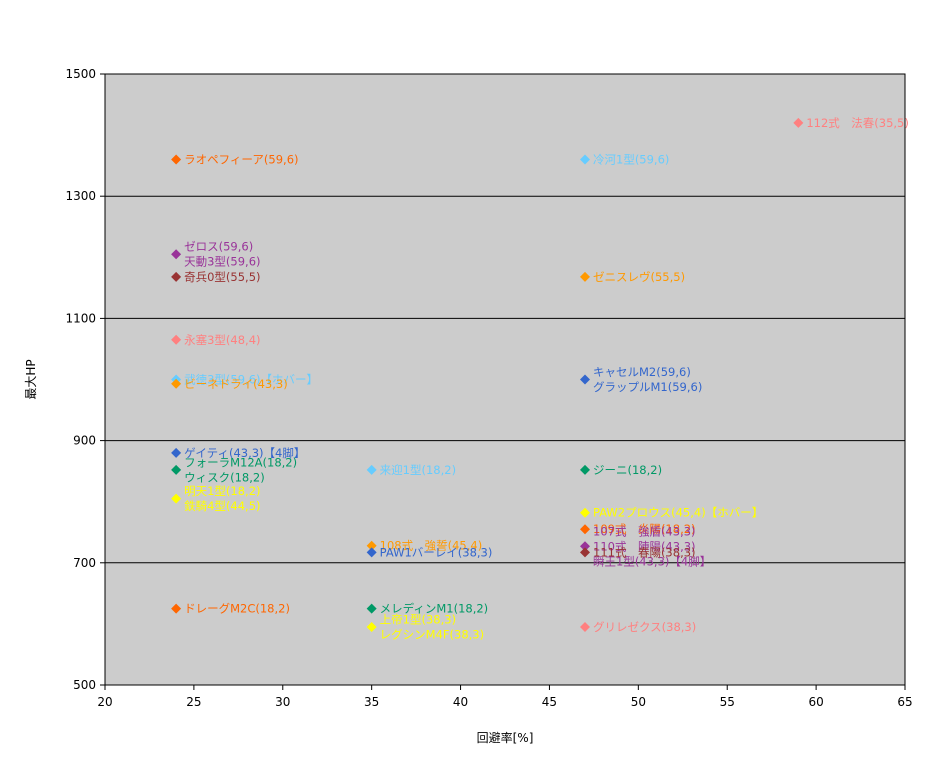  I want to click on y-tick-label: 1500, so click(80, 74).